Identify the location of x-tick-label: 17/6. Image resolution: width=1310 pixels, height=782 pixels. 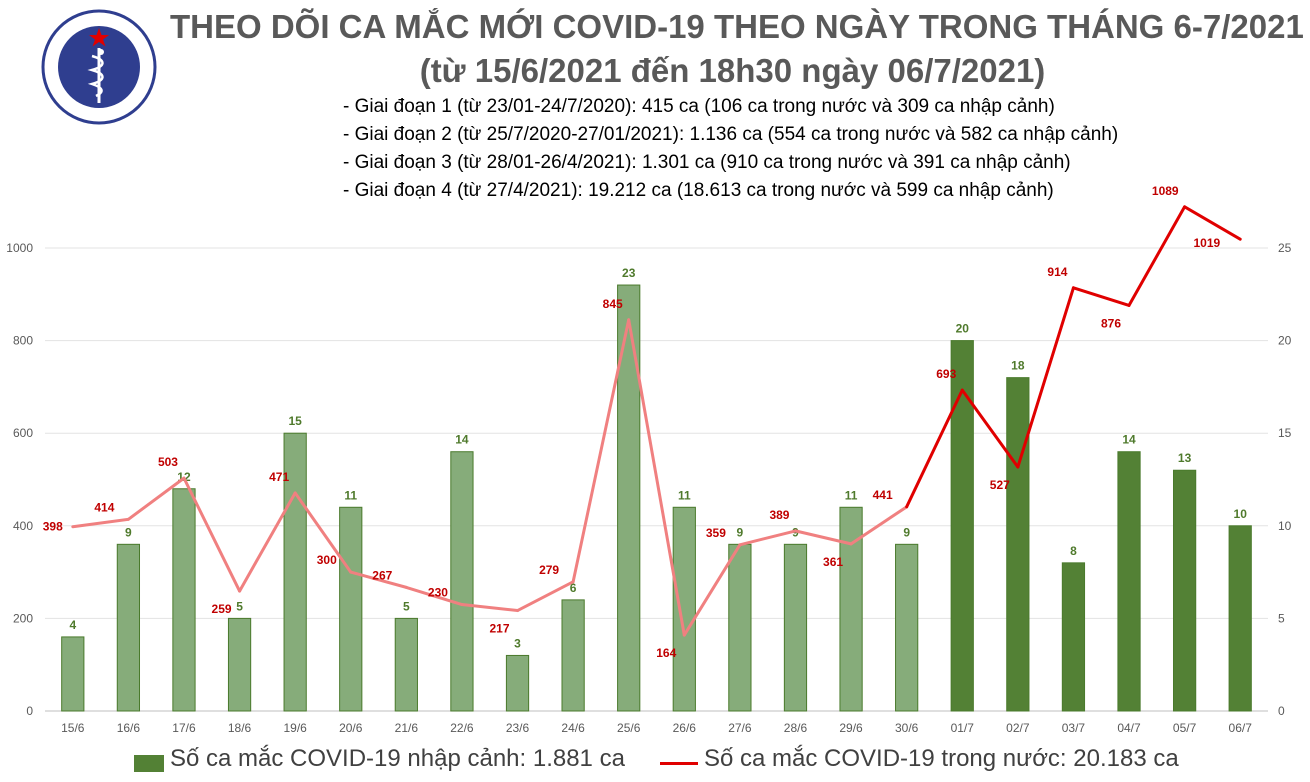
(184, 728).